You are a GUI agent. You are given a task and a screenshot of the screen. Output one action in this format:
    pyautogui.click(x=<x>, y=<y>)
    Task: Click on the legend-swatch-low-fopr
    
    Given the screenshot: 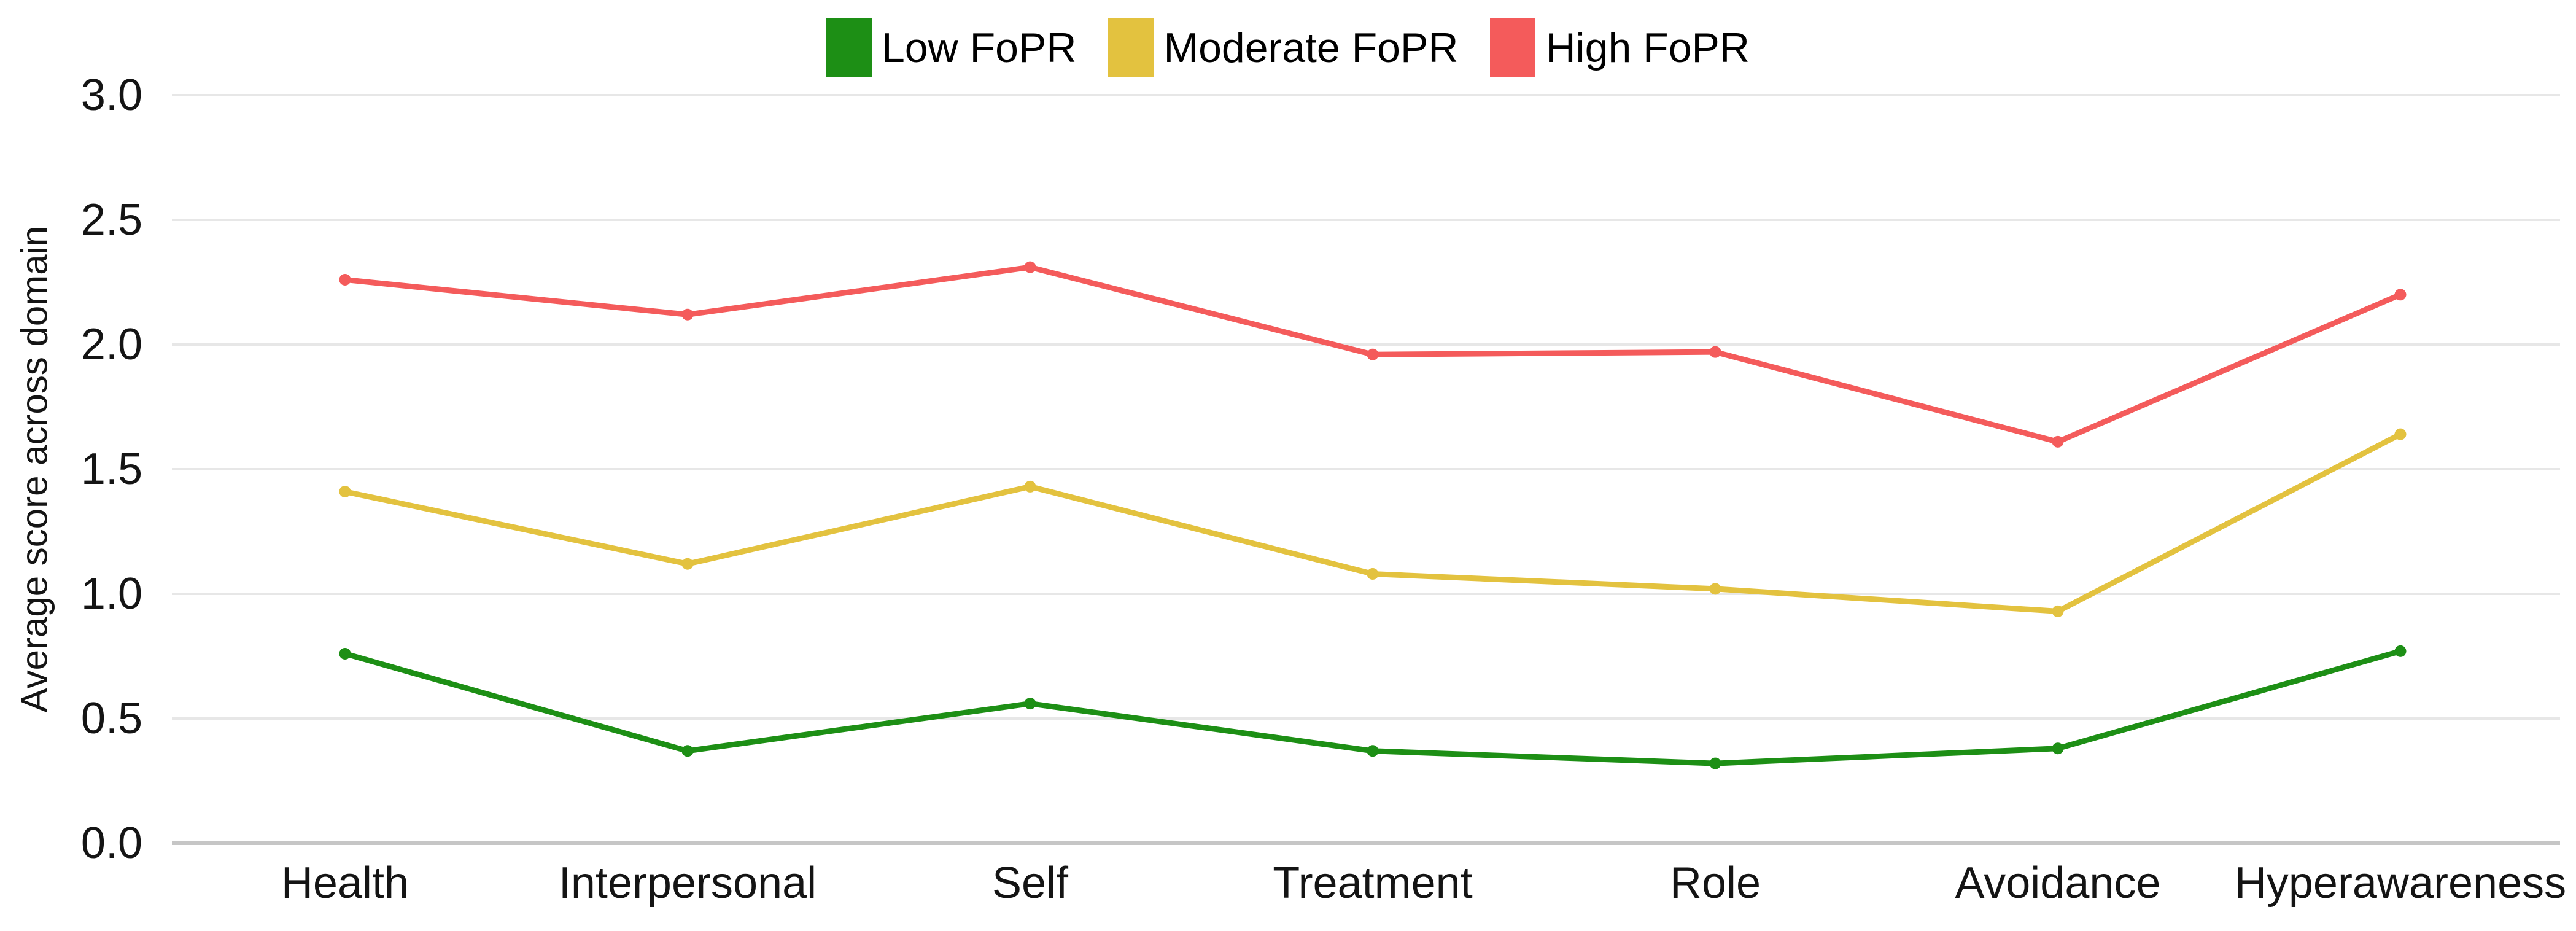 What is the action you would take?
    pyautogui.click(x=849, y=47)
    